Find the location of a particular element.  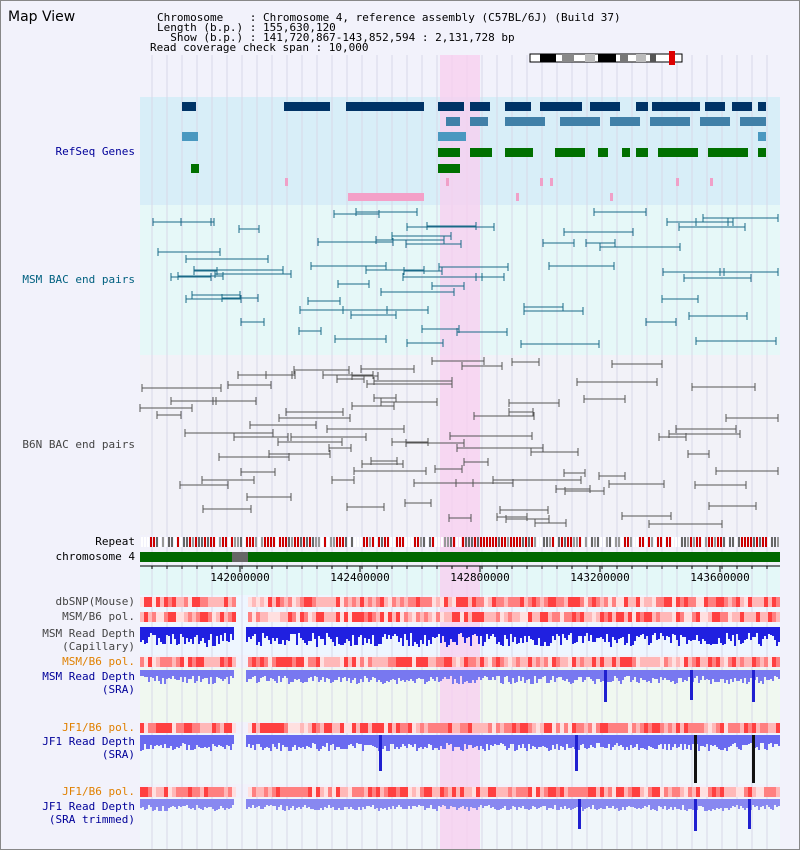

track-label-jf1-depth-sra: JF1 Read Depth is located at coordinates (88, 741).